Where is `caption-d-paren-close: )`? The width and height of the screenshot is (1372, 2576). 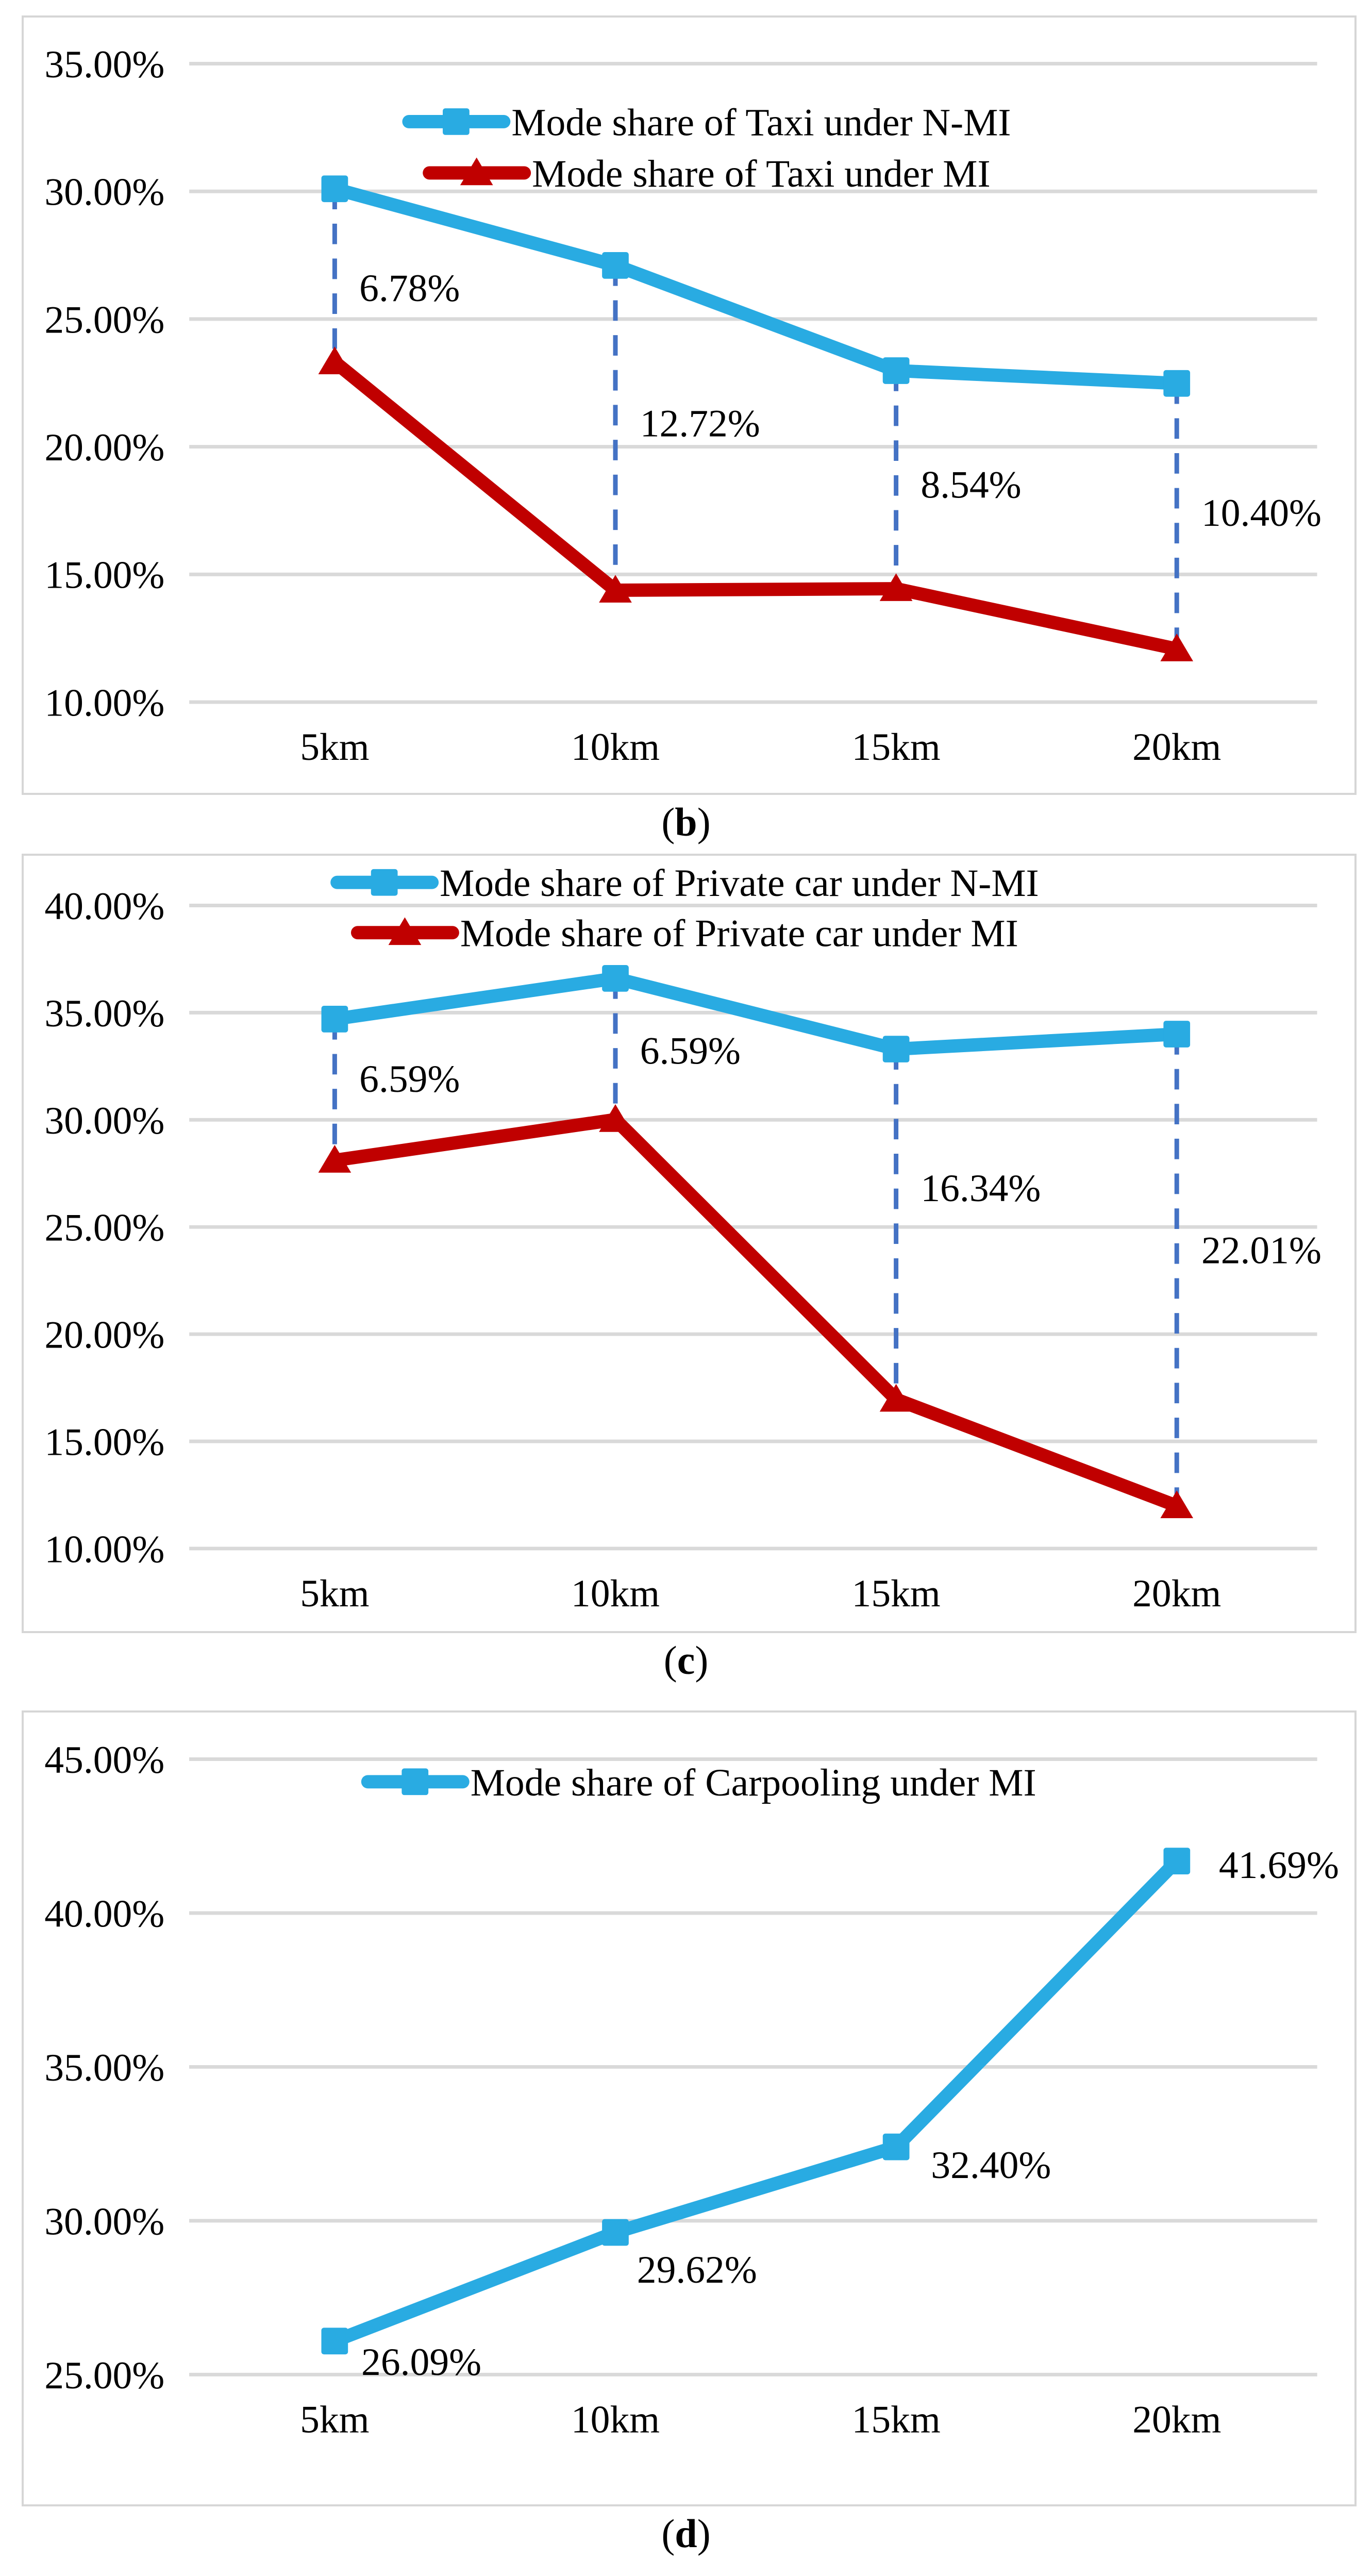
caption-d-paren-close: ) is located at coordinates (704, 2533).